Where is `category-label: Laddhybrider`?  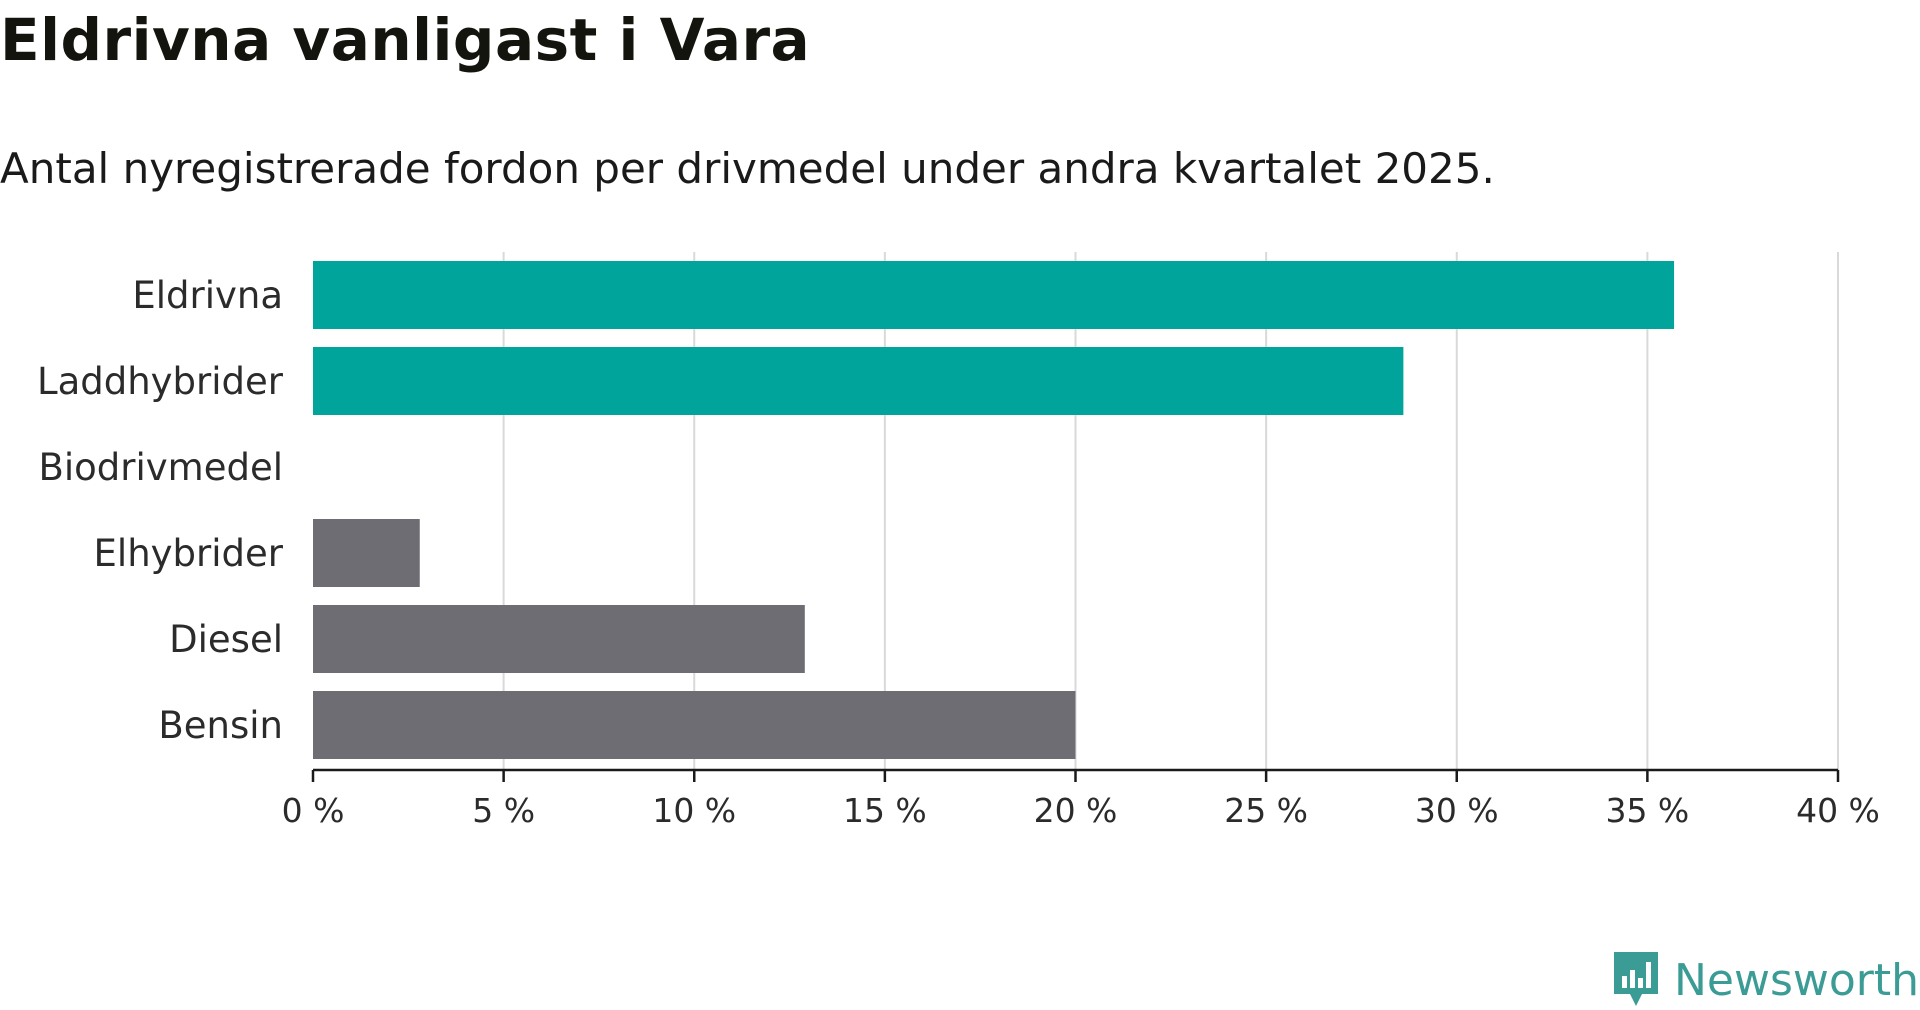
category-label: Laddhybrider is located at coordinates (160, 381).